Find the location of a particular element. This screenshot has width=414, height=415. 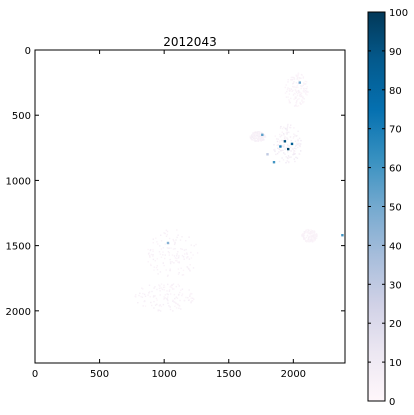

heatmap-region is located at coordinates (173, 253).